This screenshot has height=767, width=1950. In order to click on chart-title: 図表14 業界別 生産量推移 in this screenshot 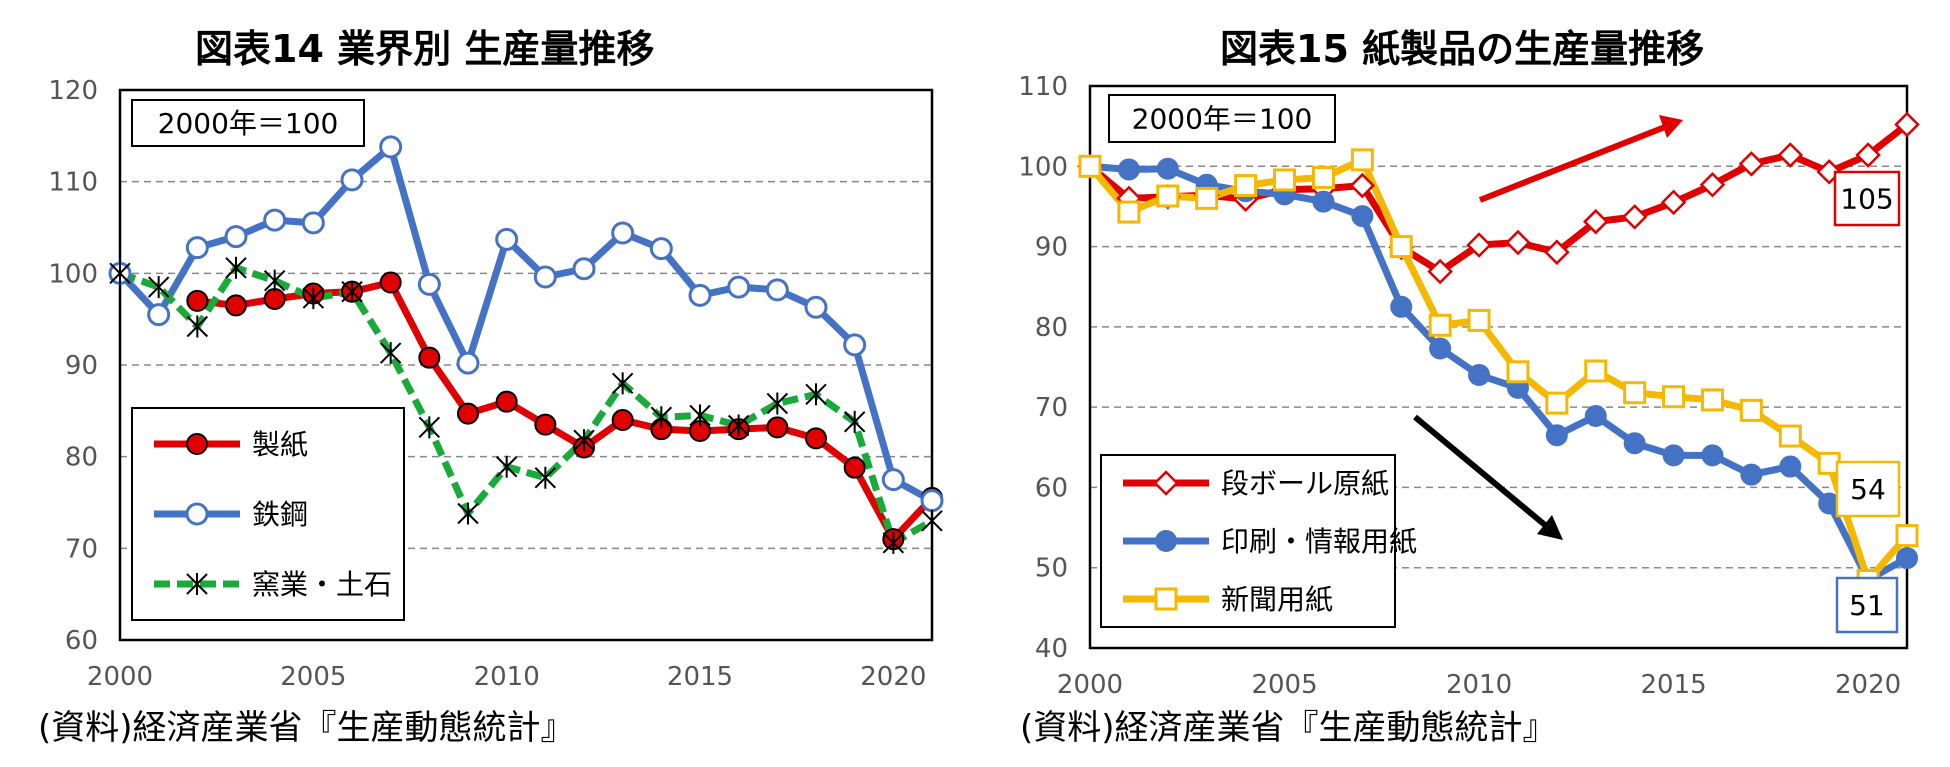, I will do `click(425, 49)`.